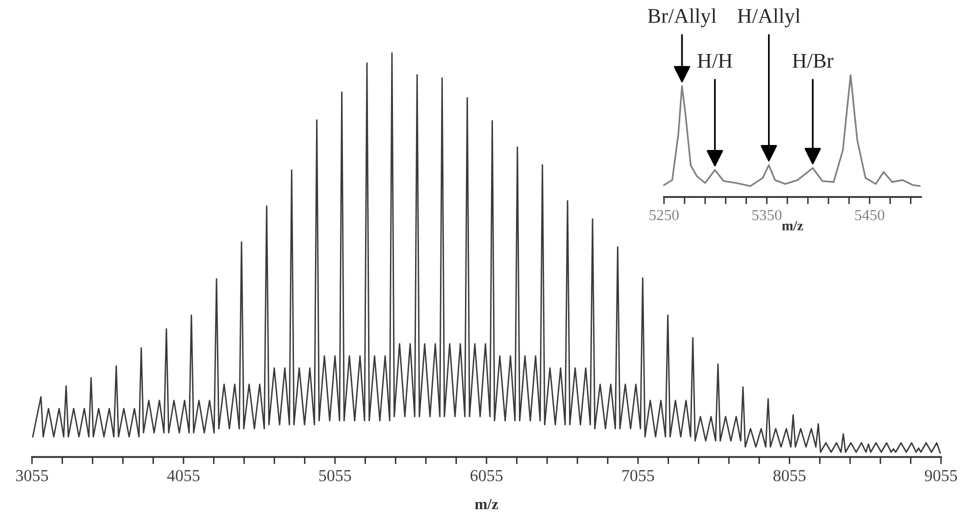 The height and width of the screenshot is (518, 960). I want to click on x-tick-label: 3055, so click(32, 476).